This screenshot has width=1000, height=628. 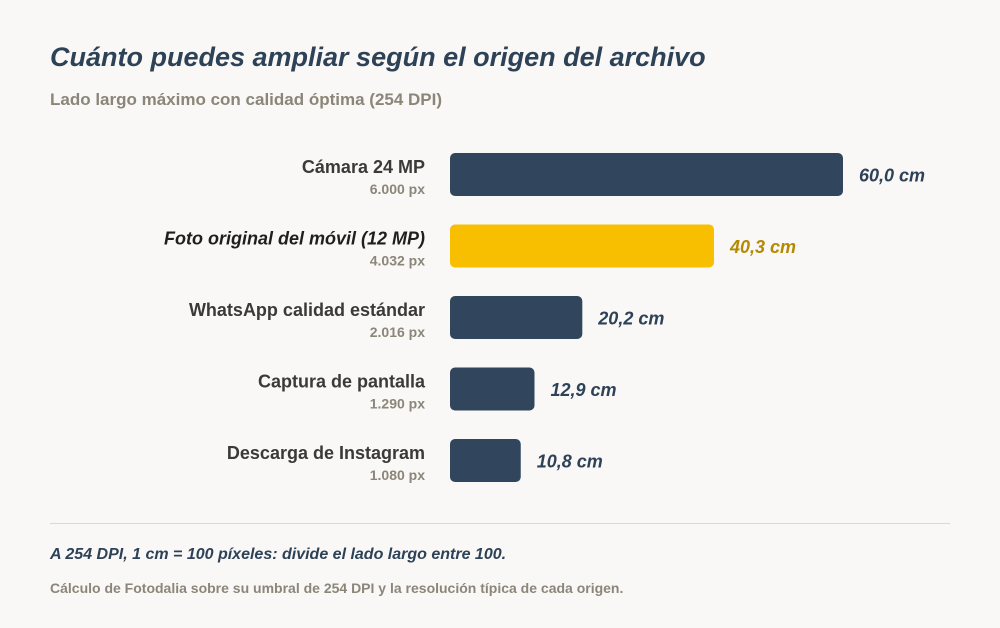 I want to click on footer-divider, so click(x=500, y=523).